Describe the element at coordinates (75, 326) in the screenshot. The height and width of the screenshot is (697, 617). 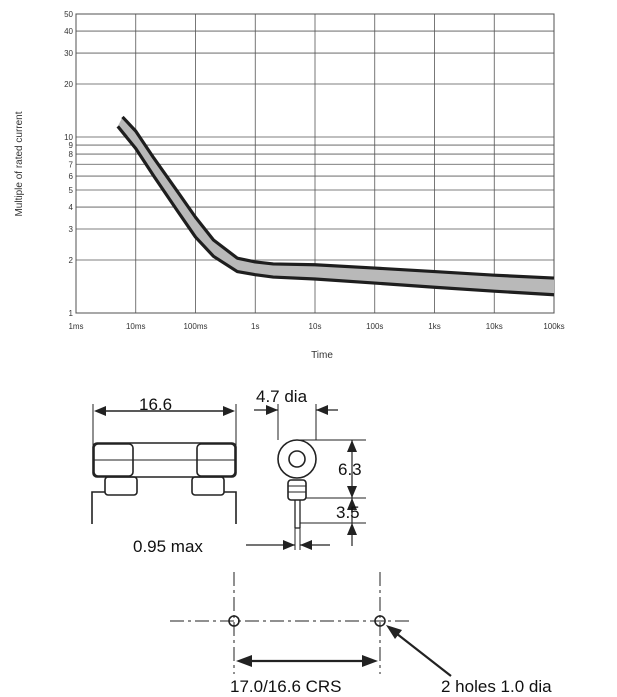
I see `x-tick-label: 1ms` at that location.